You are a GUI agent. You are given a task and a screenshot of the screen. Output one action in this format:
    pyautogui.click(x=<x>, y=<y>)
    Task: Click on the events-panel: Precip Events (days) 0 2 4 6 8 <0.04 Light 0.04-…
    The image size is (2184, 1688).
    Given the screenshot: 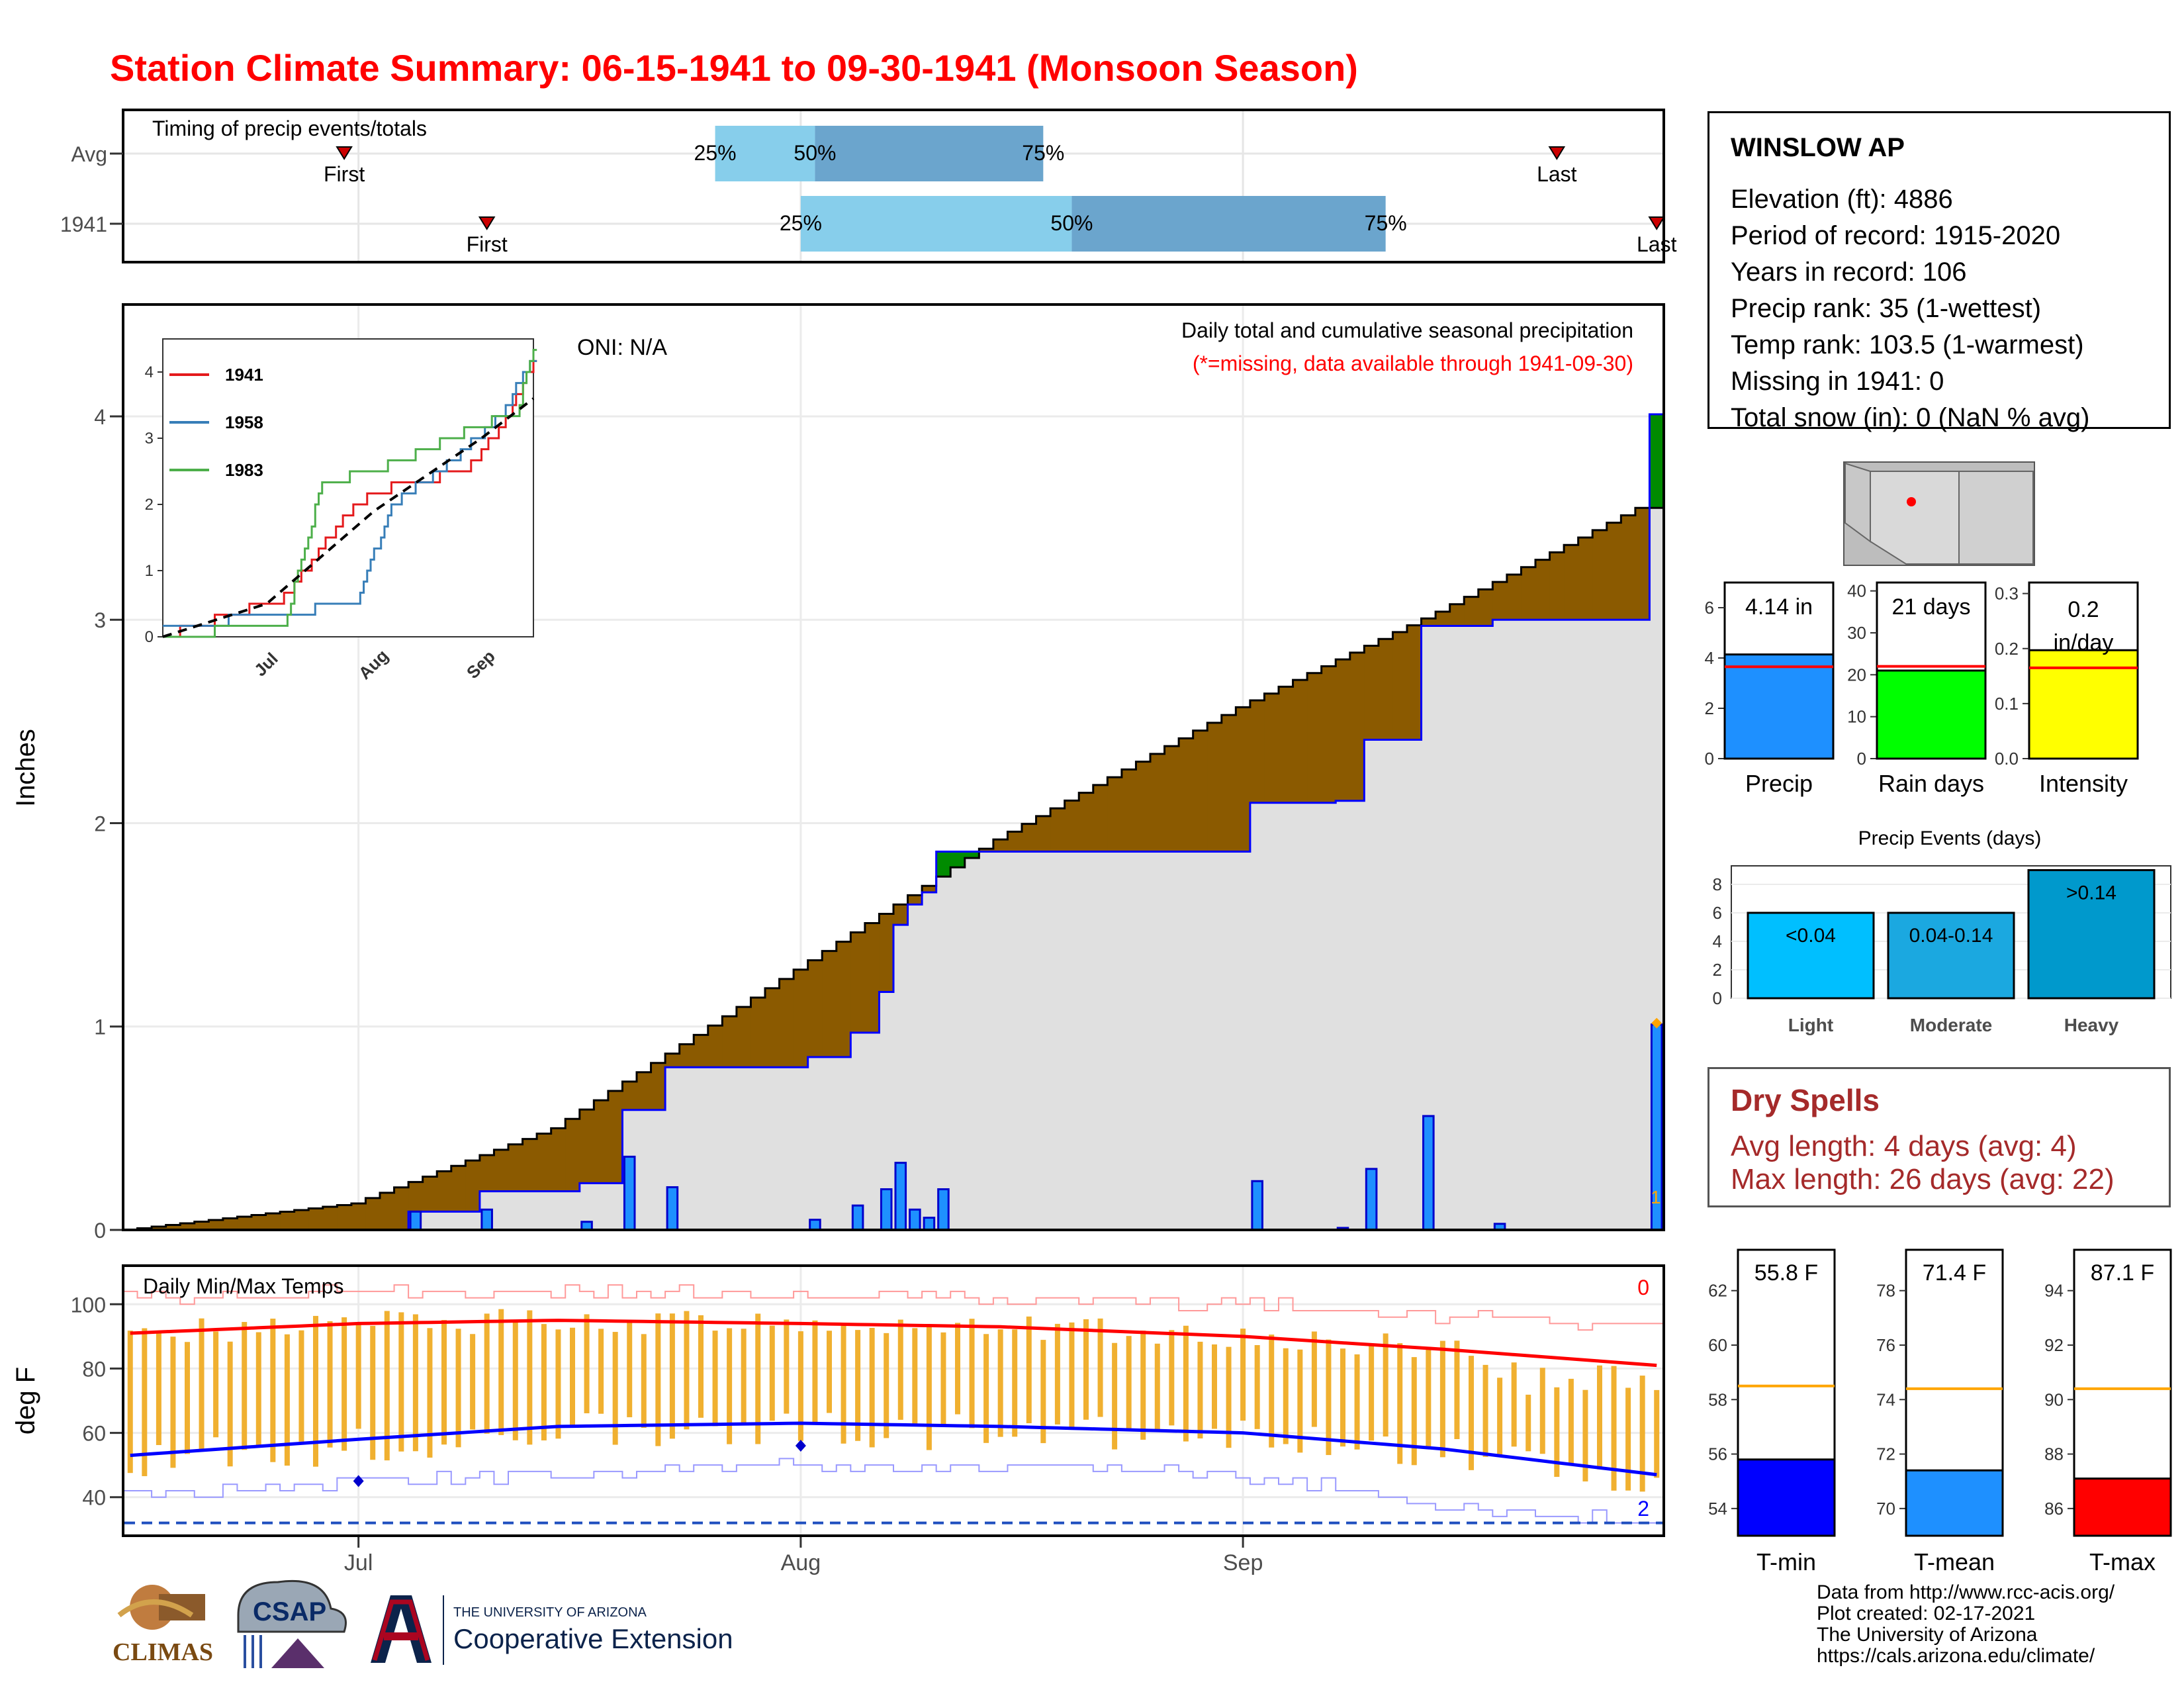 What is the action you would take?
    pyautogui.click(x=1942, y=931)
    